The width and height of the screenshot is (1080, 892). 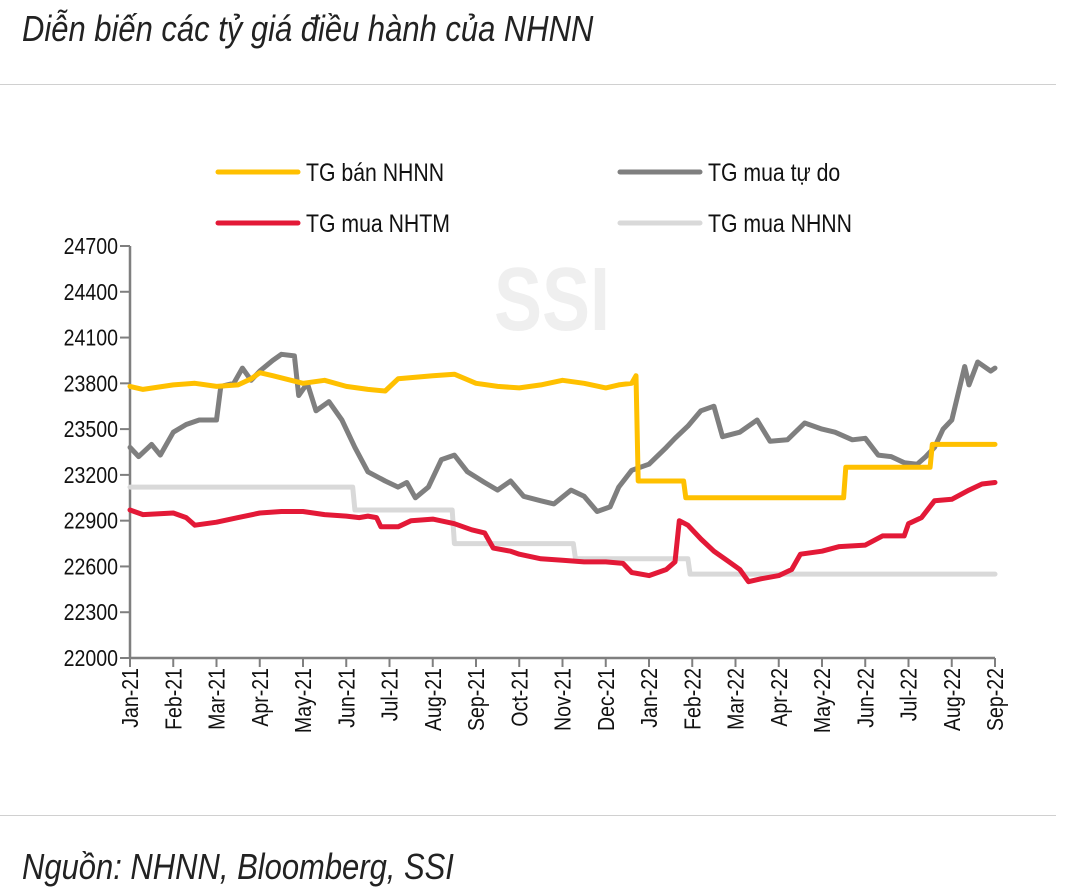 What do you see at coordinates (520, 697) in the screenshot?
I see `x-tick-label: Oct-21` at bounding box center [520, 697].